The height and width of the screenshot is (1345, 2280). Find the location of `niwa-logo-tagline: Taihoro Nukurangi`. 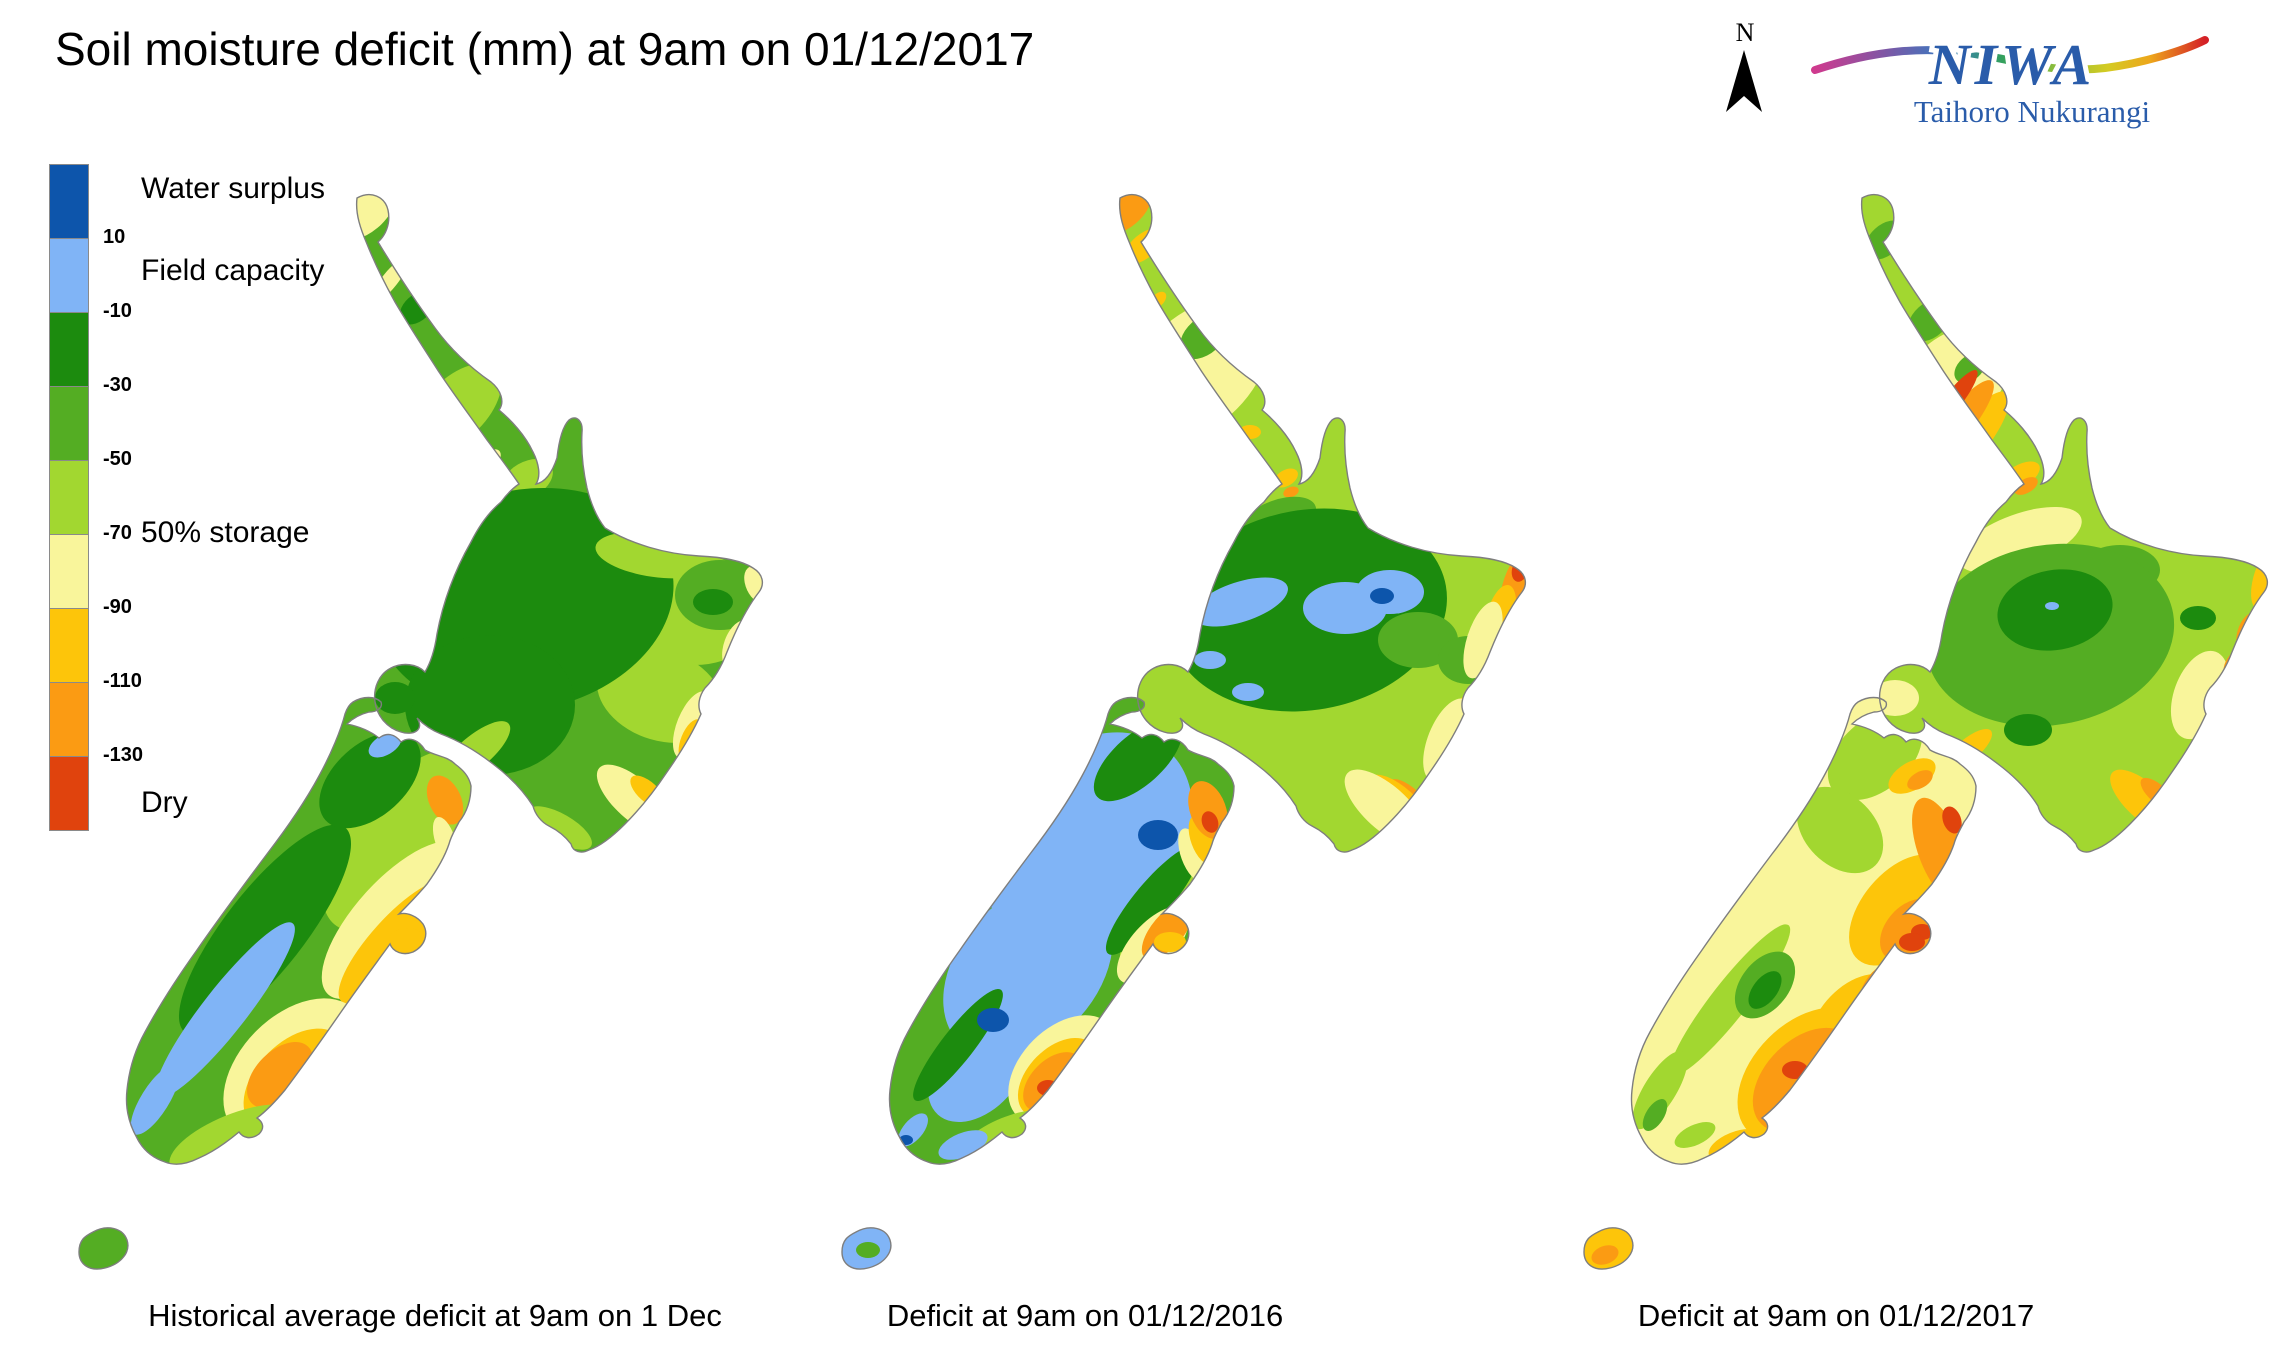

niwa-logo-tagline: Taihoro Nukurangi is located at coordinates (2032, 111).